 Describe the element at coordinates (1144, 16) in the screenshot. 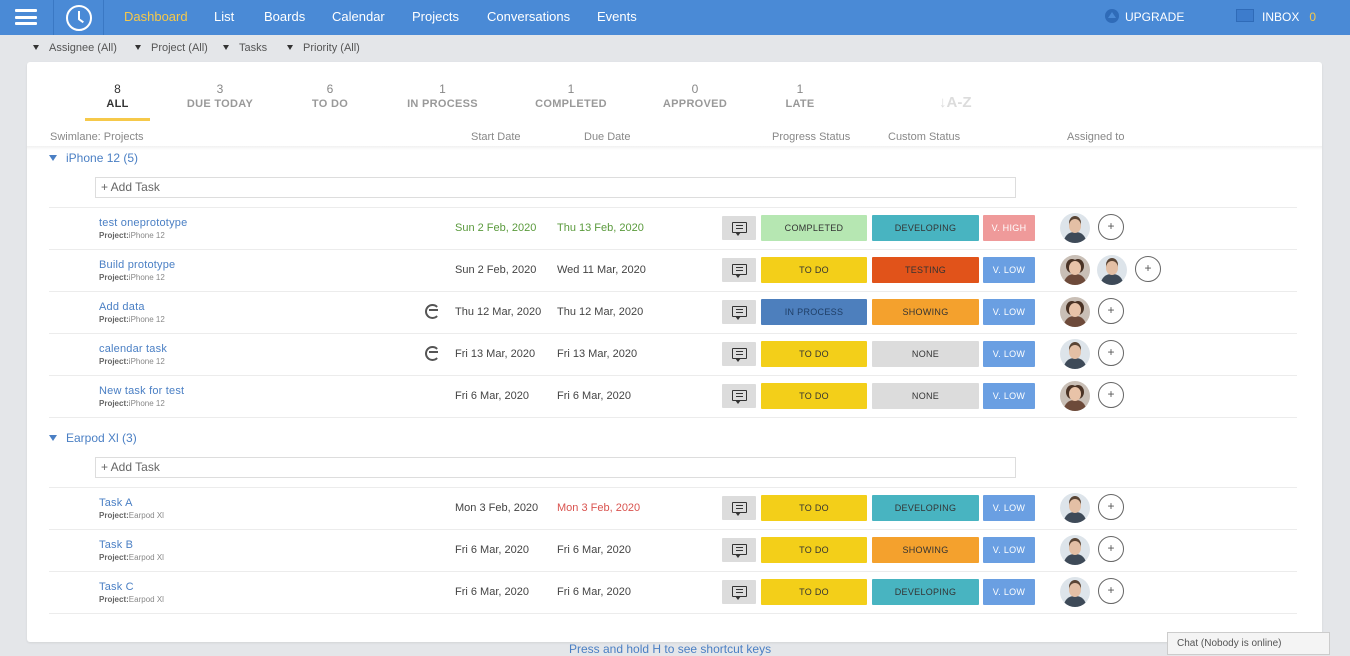

I see `upgrade-button: UPGRADE` at that location.